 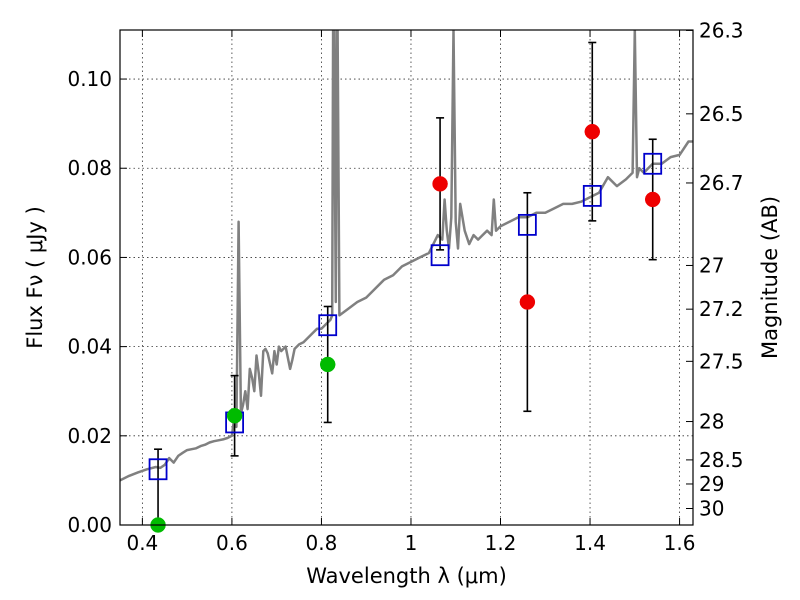 I want to click on y-tick-label: 0.00, so click(x=89, y=525).